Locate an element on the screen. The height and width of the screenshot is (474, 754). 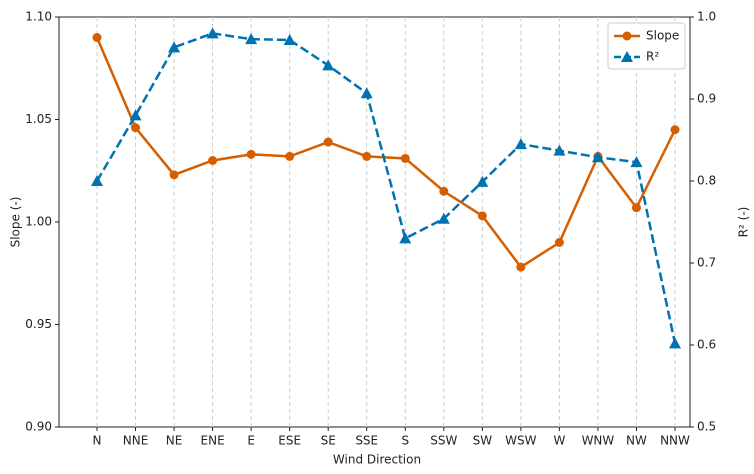
x-tick-label: ENE is located at coordinates (213, 441).